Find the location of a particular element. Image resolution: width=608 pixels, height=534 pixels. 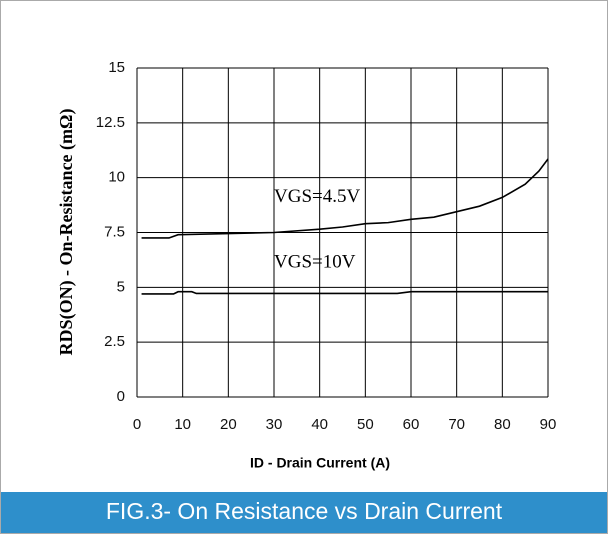

series-label: VGS=10V is located at coordinates (315, 262).